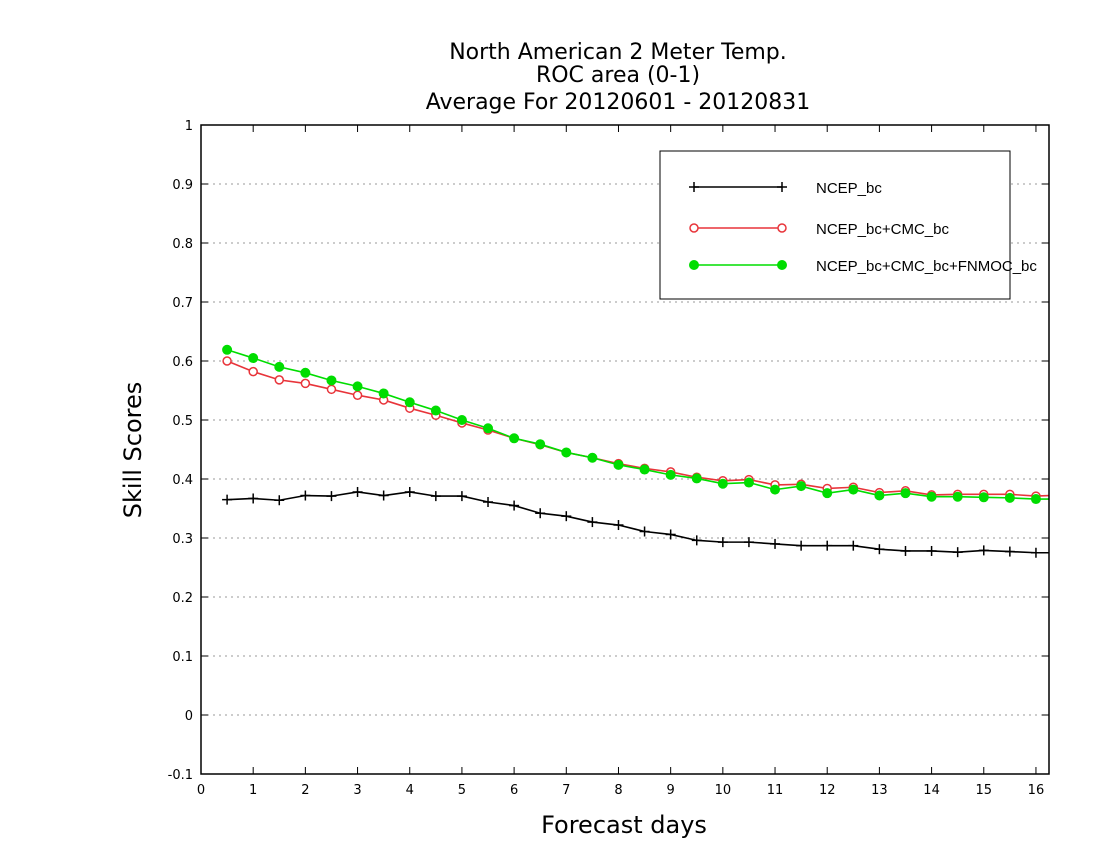 The image size is (1100, 850). I want to click on title-line-2: ROC area (0-1), so click(618, 75).